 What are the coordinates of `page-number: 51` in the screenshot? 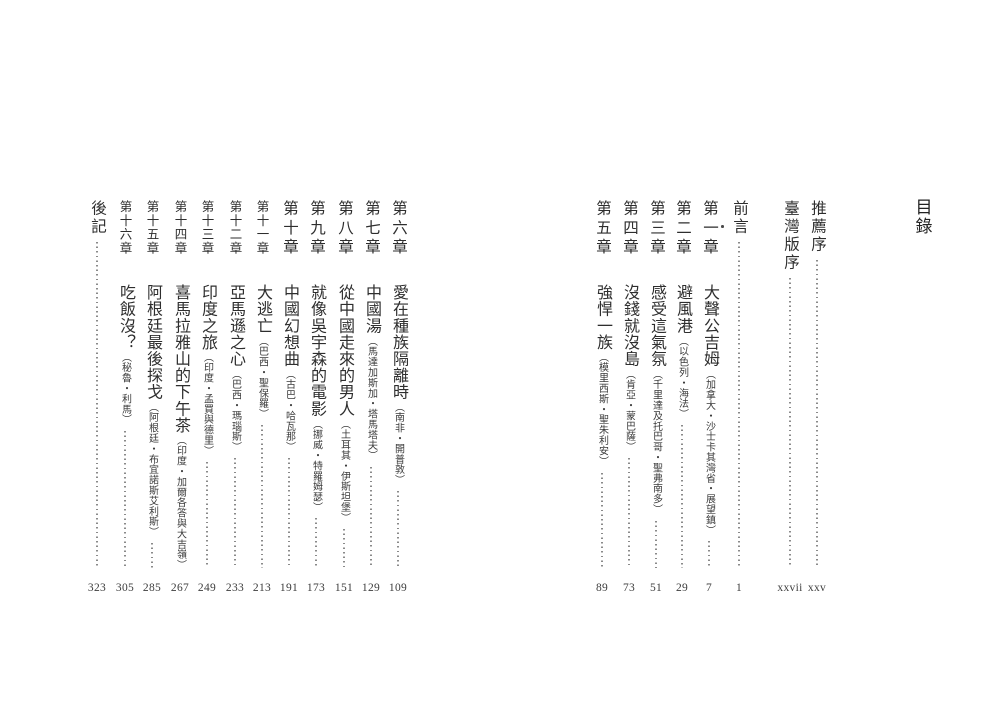 It's located at (656, 588).